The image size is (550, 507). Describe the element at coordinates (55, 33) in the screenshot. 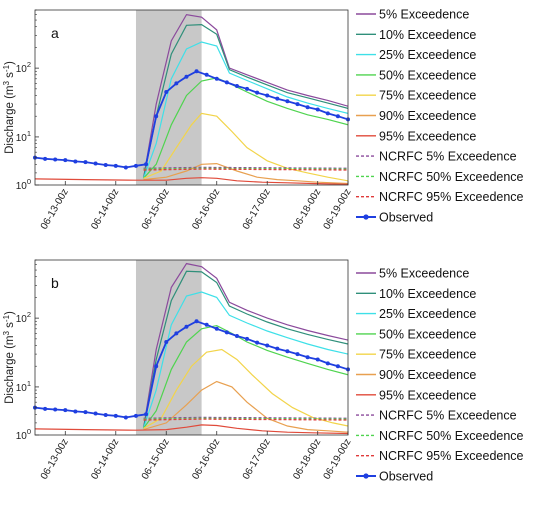

I see `panel-label: a` at that location.